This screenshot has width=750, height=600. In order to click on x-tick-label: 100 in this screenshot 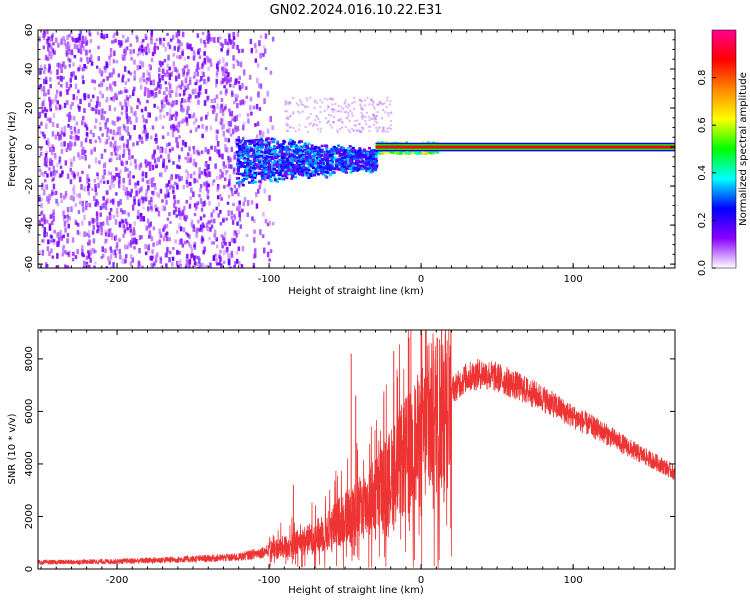, I will do `click(573, 279)`.